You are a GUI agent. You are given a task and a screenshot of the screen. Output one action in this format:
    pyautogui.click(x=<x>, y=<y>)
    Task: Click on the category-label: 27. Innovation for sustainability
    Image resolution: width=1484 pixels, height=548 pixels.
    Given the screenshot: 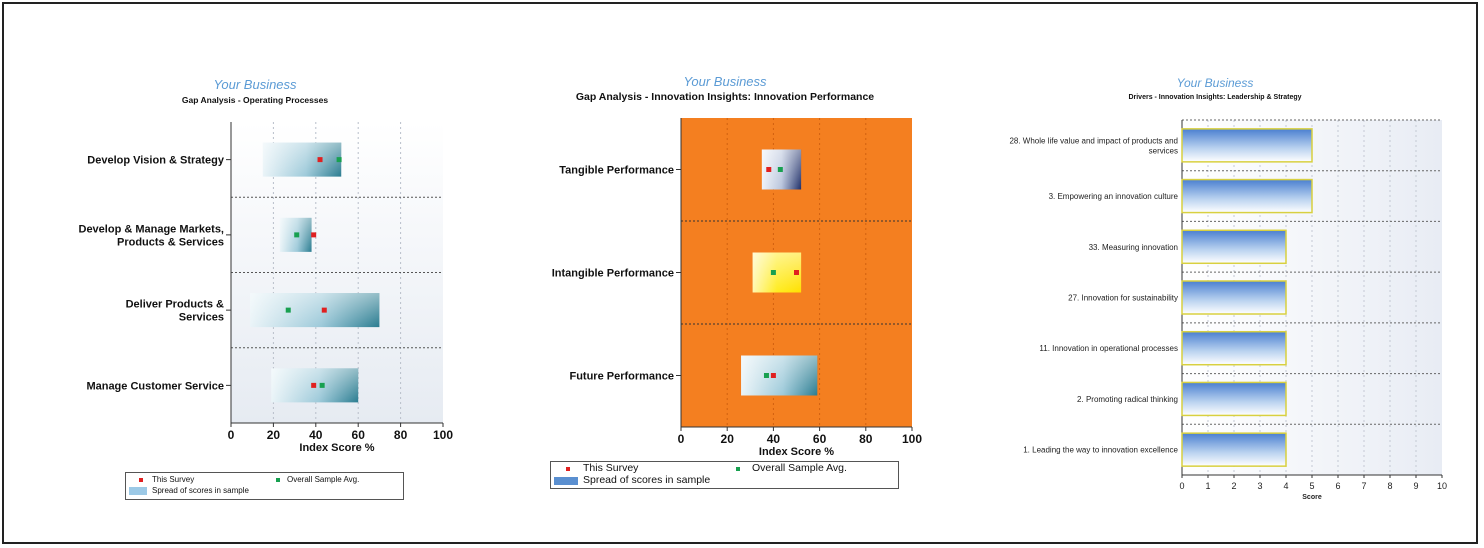 What is the action you would take?
    pyautogui.click(x=1123, y=298)
    